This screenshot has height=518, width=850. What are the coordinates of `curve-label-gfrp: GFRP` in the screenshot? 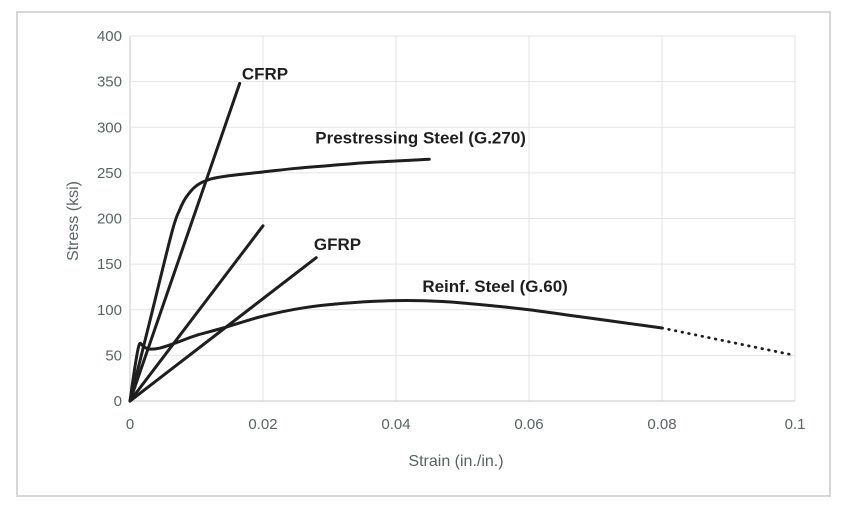 It's located at (337, 244).